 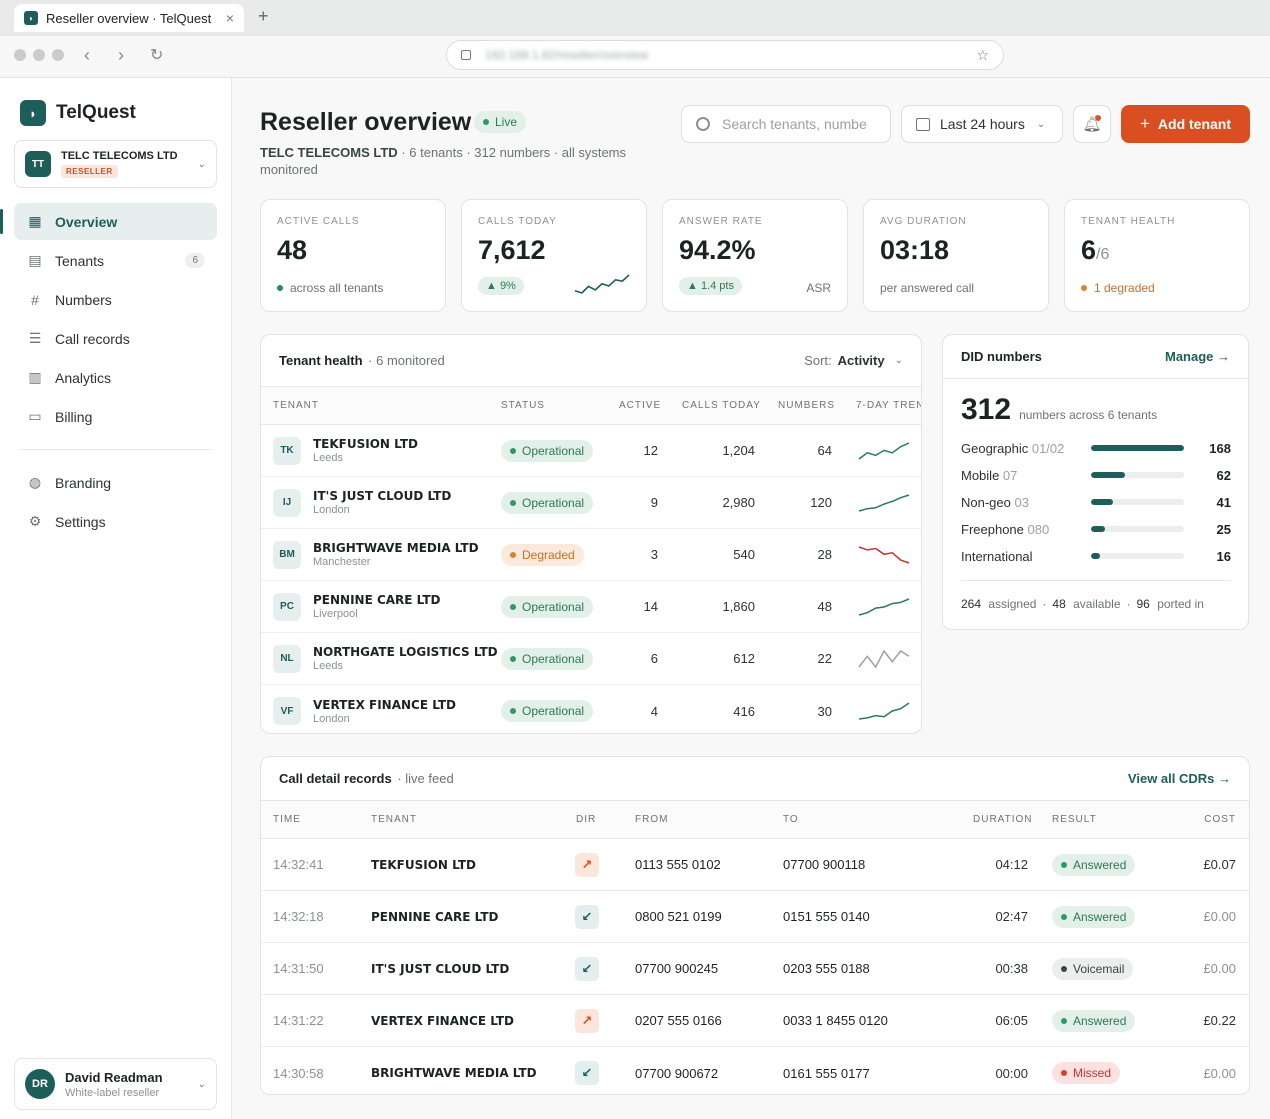 I want to click on cdr-tenant: VERTEX FINANCE LTD, so click(x=443, y=1020).